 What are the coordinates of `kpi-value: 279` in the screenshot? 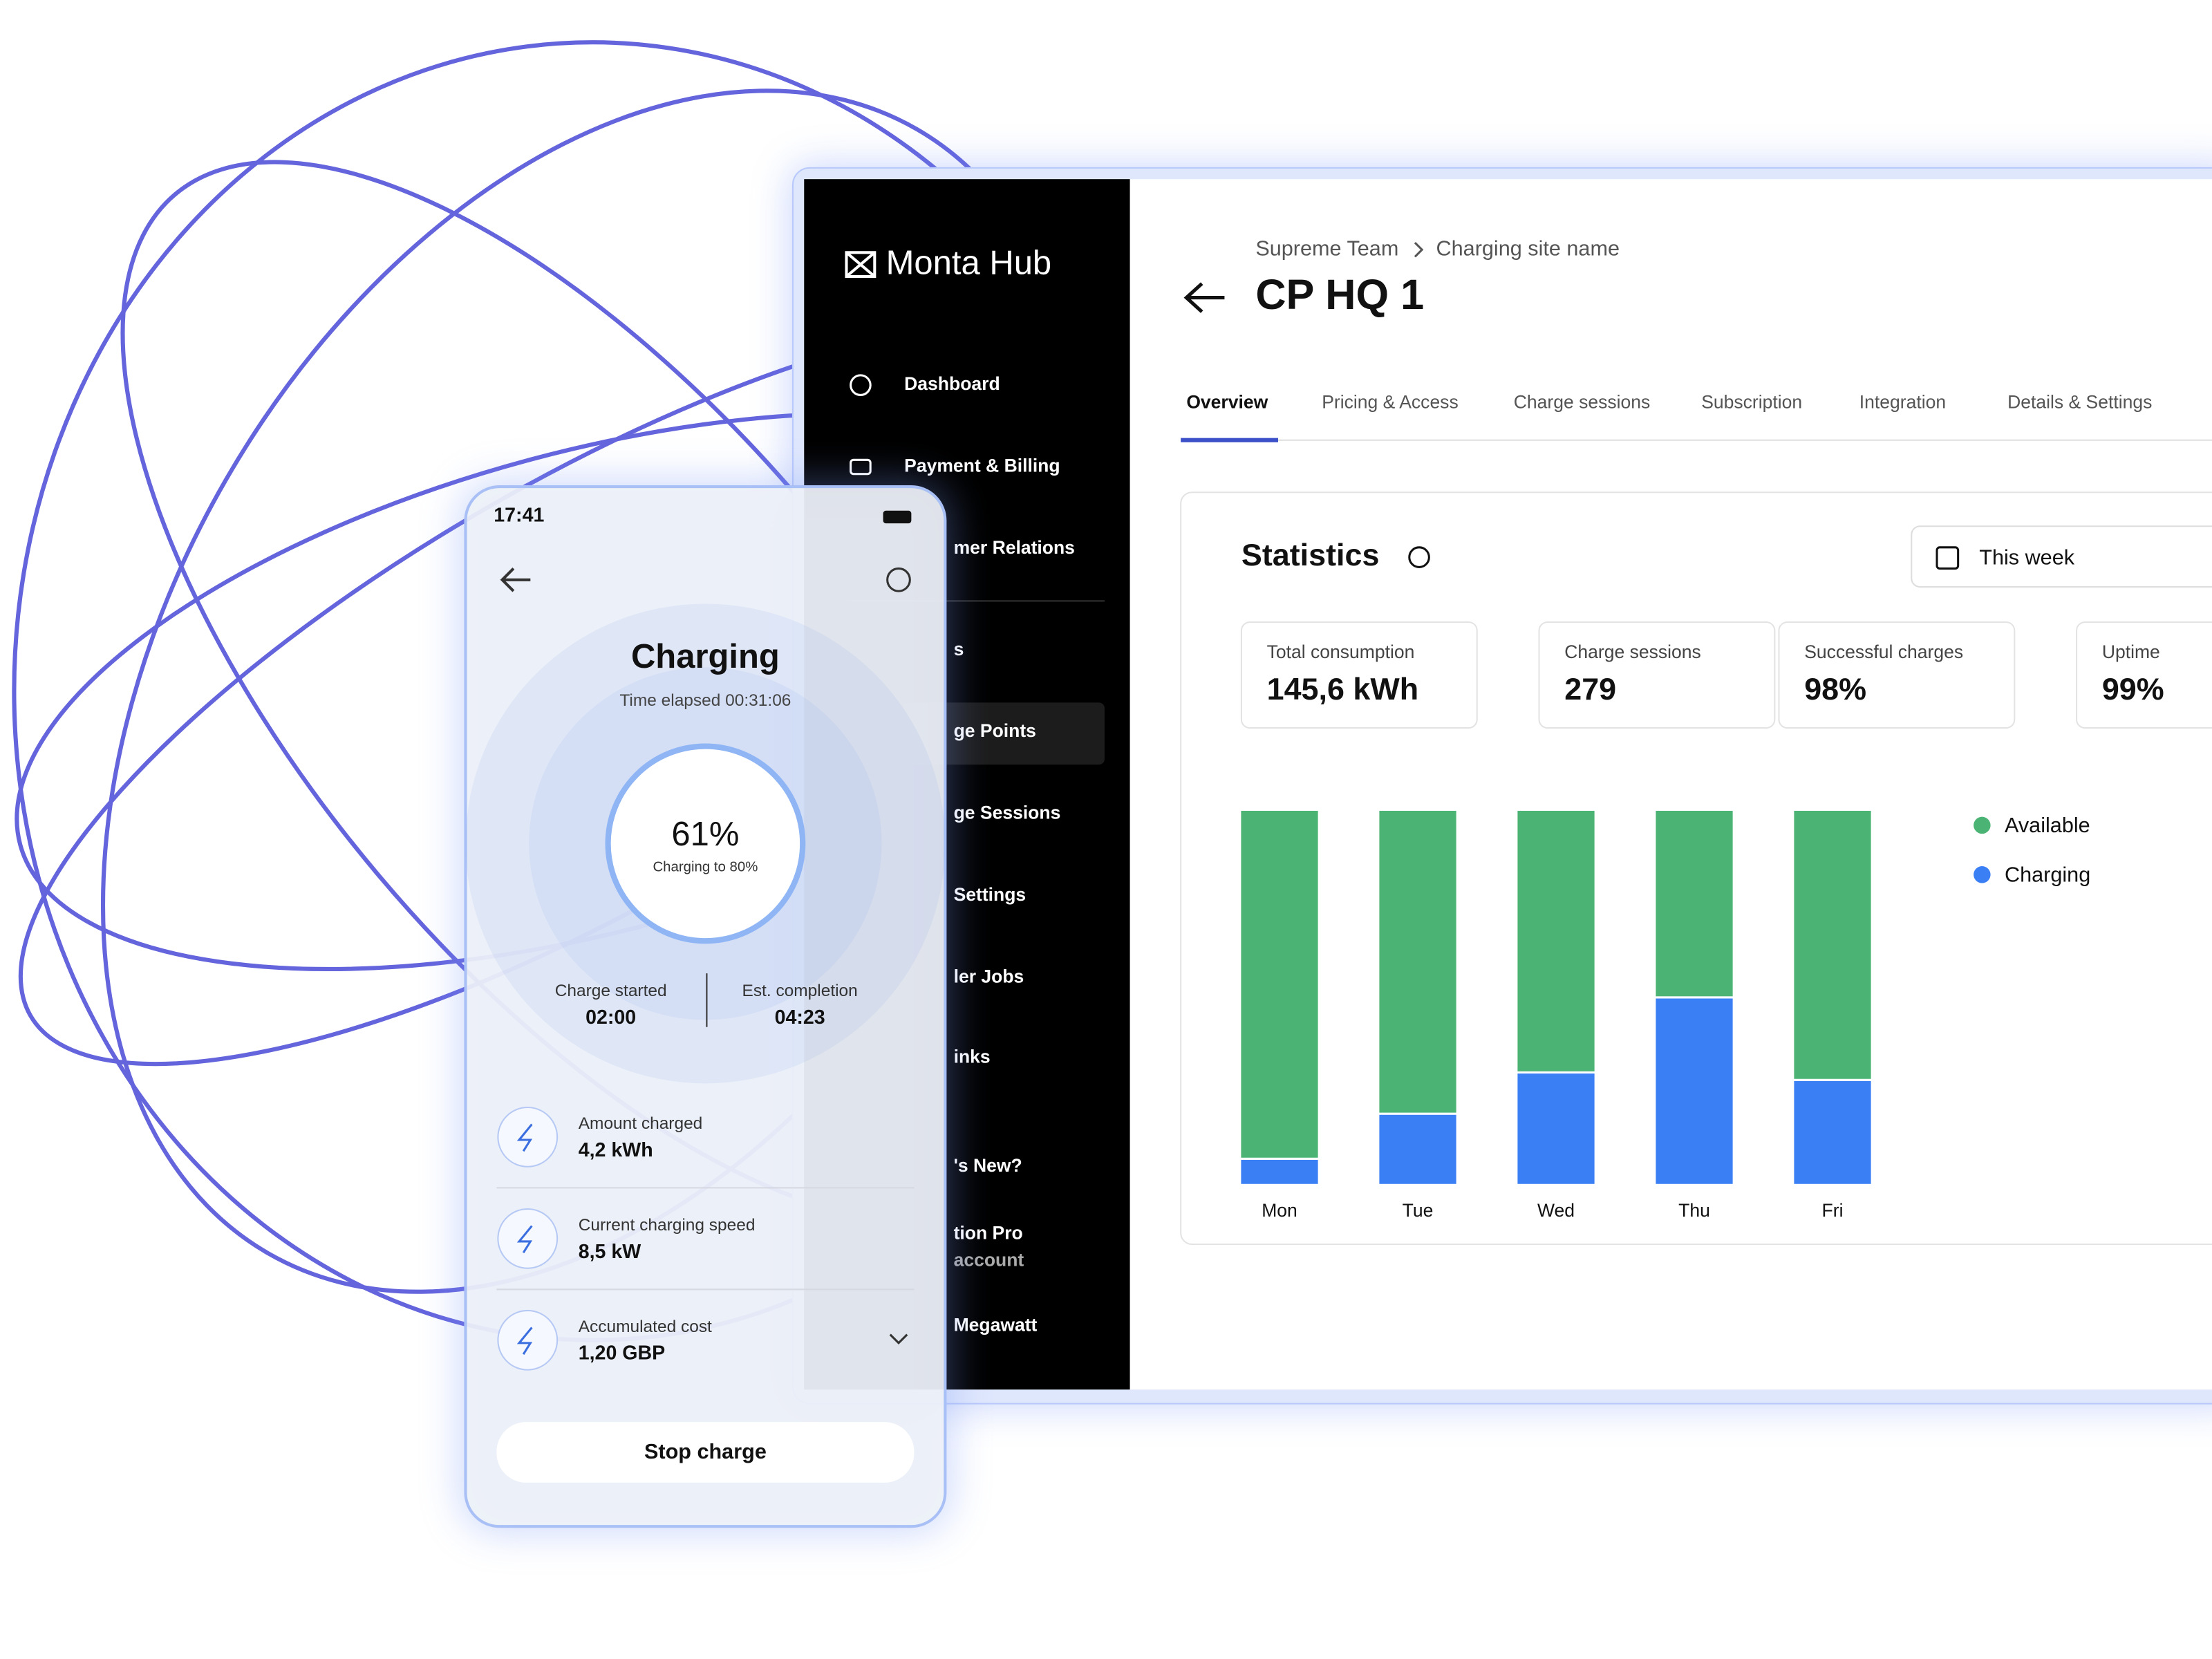 It's located at (1590, 688).